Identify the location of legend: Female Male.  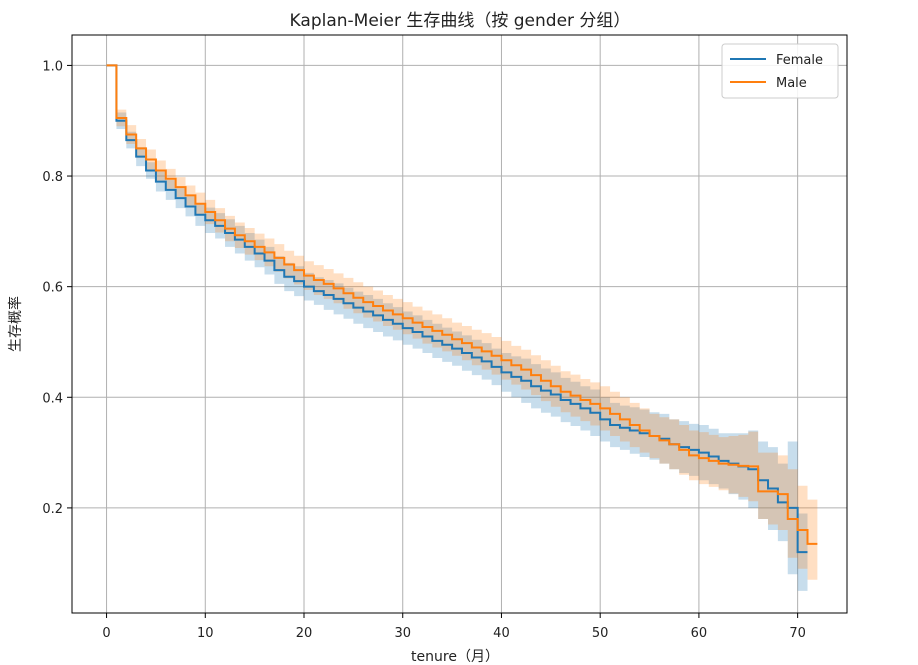
(780, 71).